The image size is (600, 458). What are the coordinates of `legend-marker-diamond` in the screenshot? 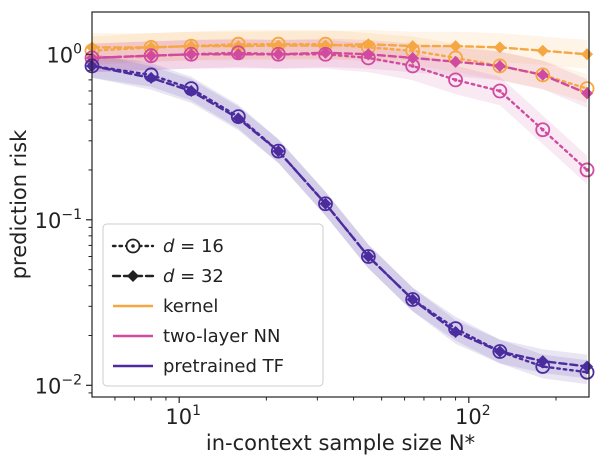 It's located at (133, 276).